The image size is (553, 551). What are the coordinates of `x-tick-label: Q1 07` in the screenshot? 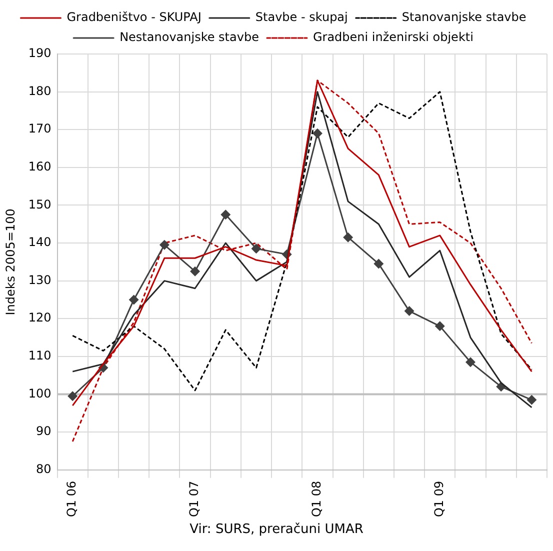 It's located at (194, 499).